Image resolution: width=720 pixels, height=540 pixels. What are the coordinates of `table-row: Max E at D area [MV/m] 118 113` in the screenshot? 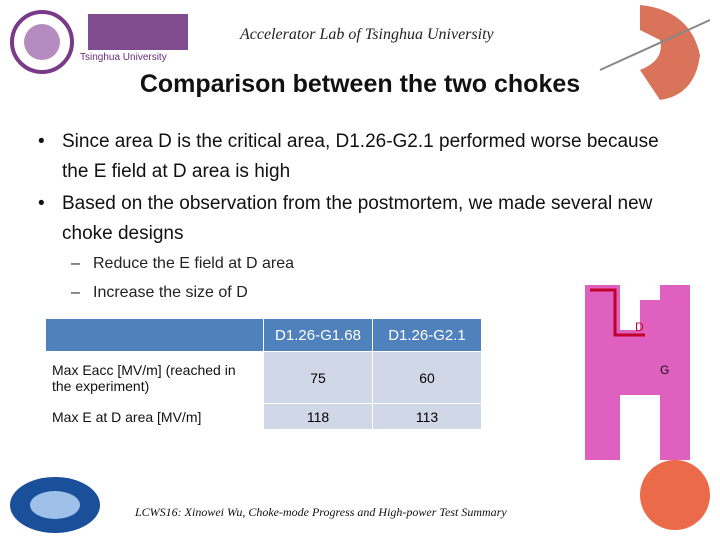 It's located at (263, 416).